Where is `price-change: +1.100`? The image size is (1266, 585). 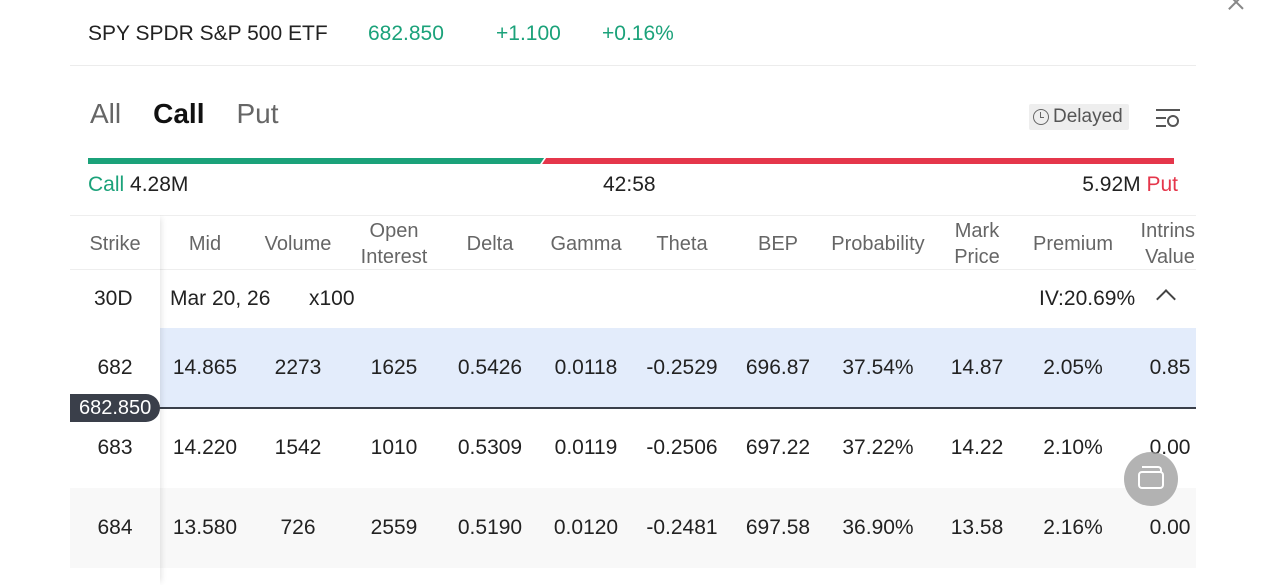 price-change: +1.100 is located at coordinates (528, 33).